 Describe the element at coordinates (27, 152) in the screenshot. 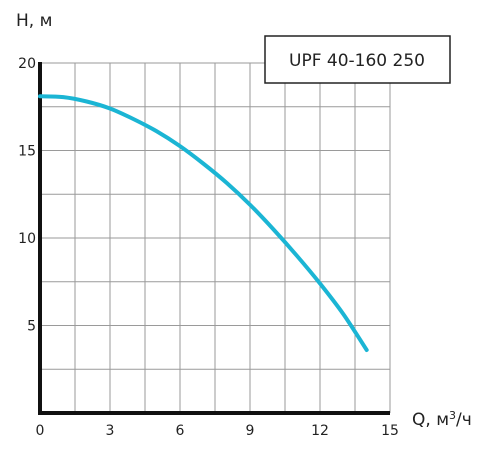

I see `y-tick-label: 15` at that location.